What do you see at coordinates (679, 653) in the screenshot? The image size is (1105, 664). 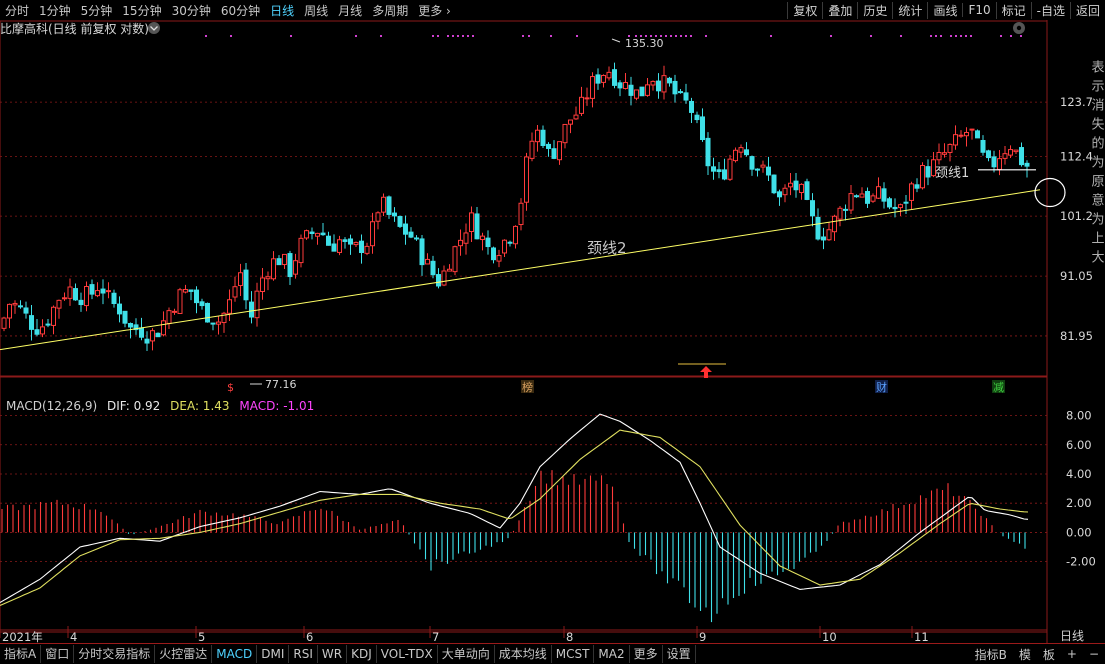 I see `indicator-tab-15: 设置` at bounding box center [679, 653].